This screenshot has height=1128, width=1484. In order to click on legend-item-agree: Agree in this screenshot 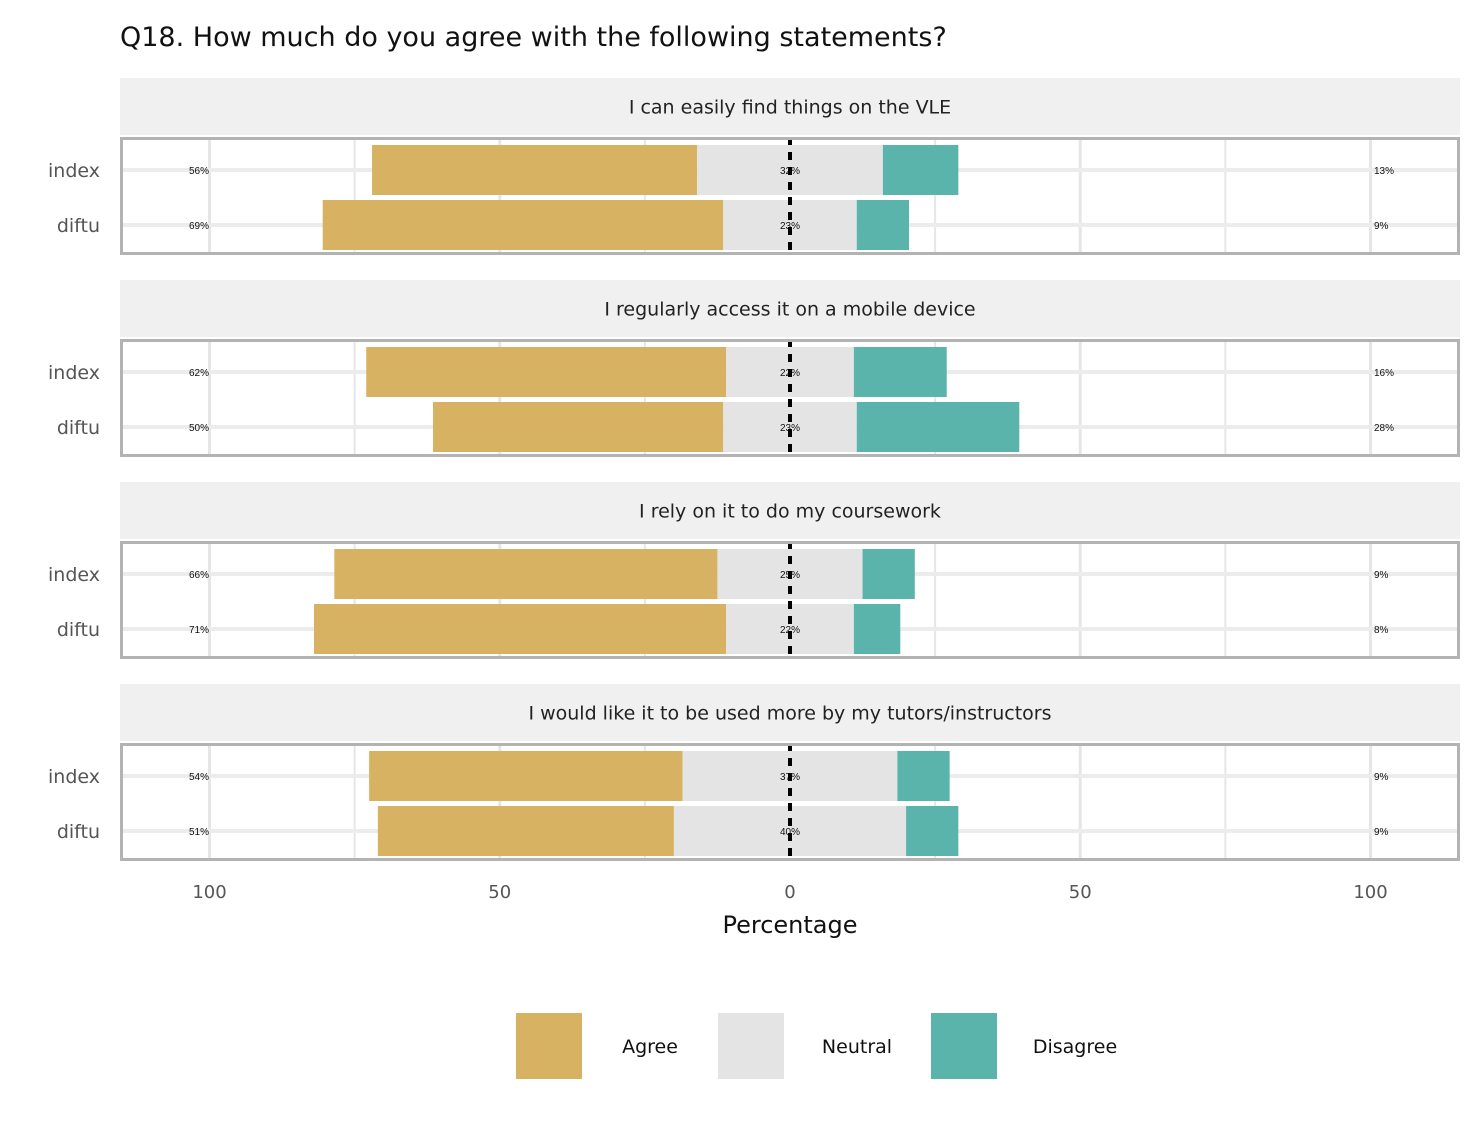, I will do `click(597, 1046)`.